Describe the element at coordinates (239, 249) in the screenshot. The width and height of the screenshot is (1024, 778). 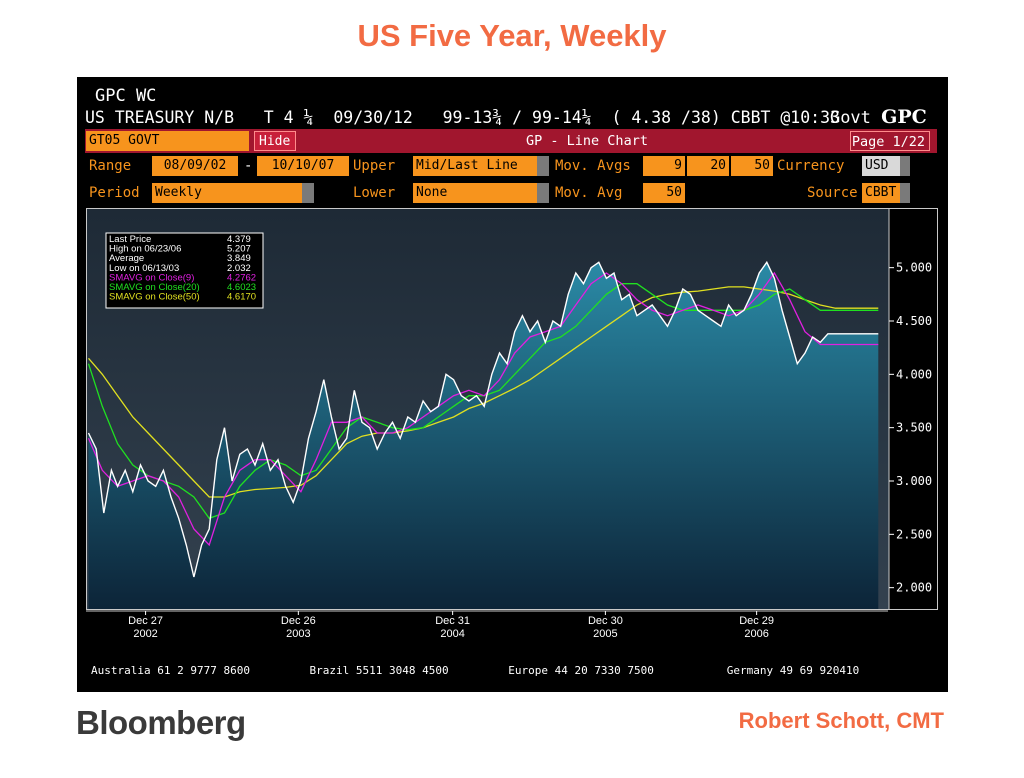
I see `legend-value: 5.207` at that location.